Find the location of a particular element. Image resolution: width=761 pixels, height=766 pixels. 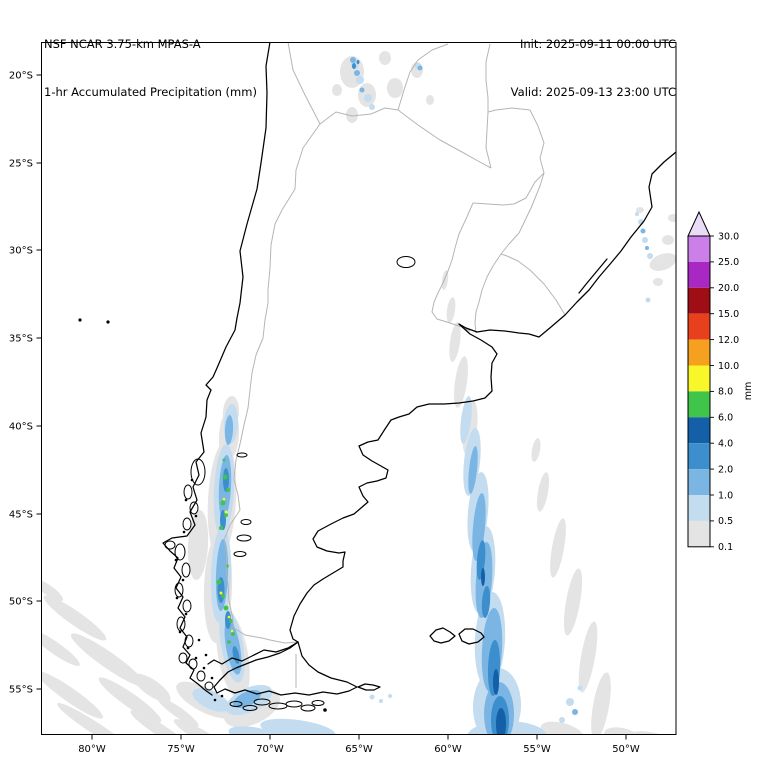

colorbar-tick-label: 0.1 is located at coordinates (725, 547).